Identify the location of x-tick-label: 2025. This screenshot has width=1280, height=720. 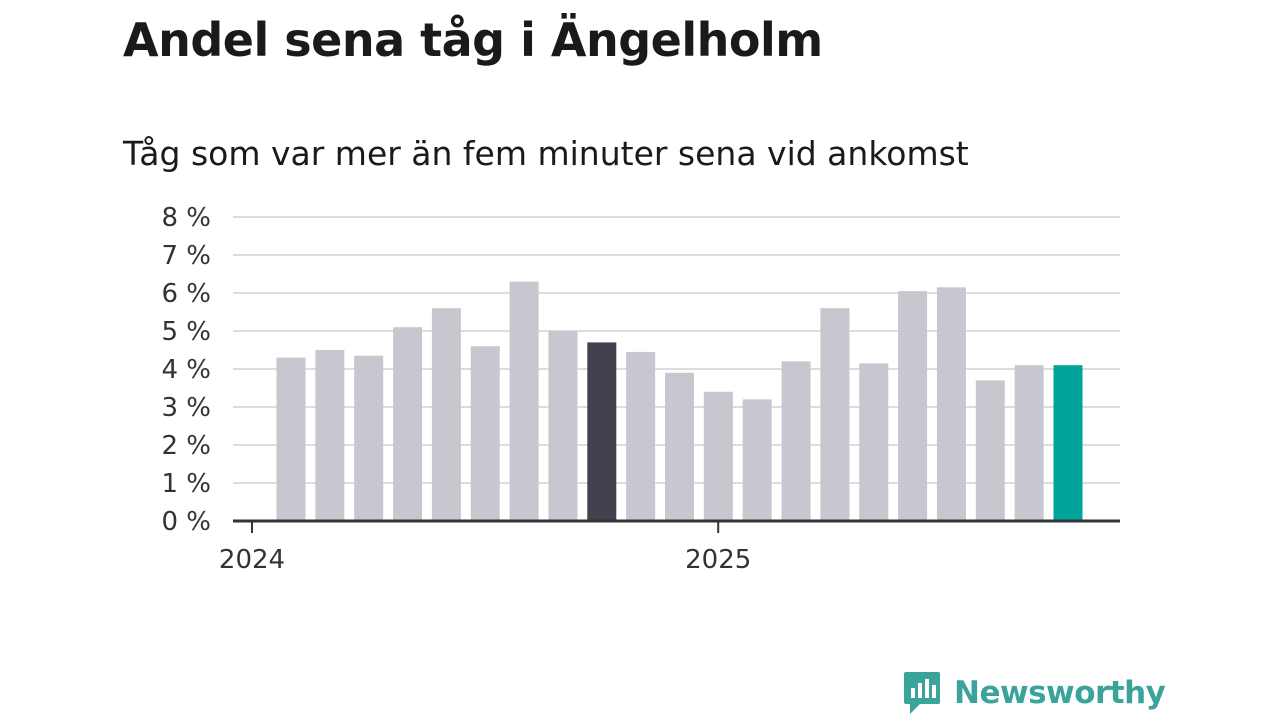
(718, 560).